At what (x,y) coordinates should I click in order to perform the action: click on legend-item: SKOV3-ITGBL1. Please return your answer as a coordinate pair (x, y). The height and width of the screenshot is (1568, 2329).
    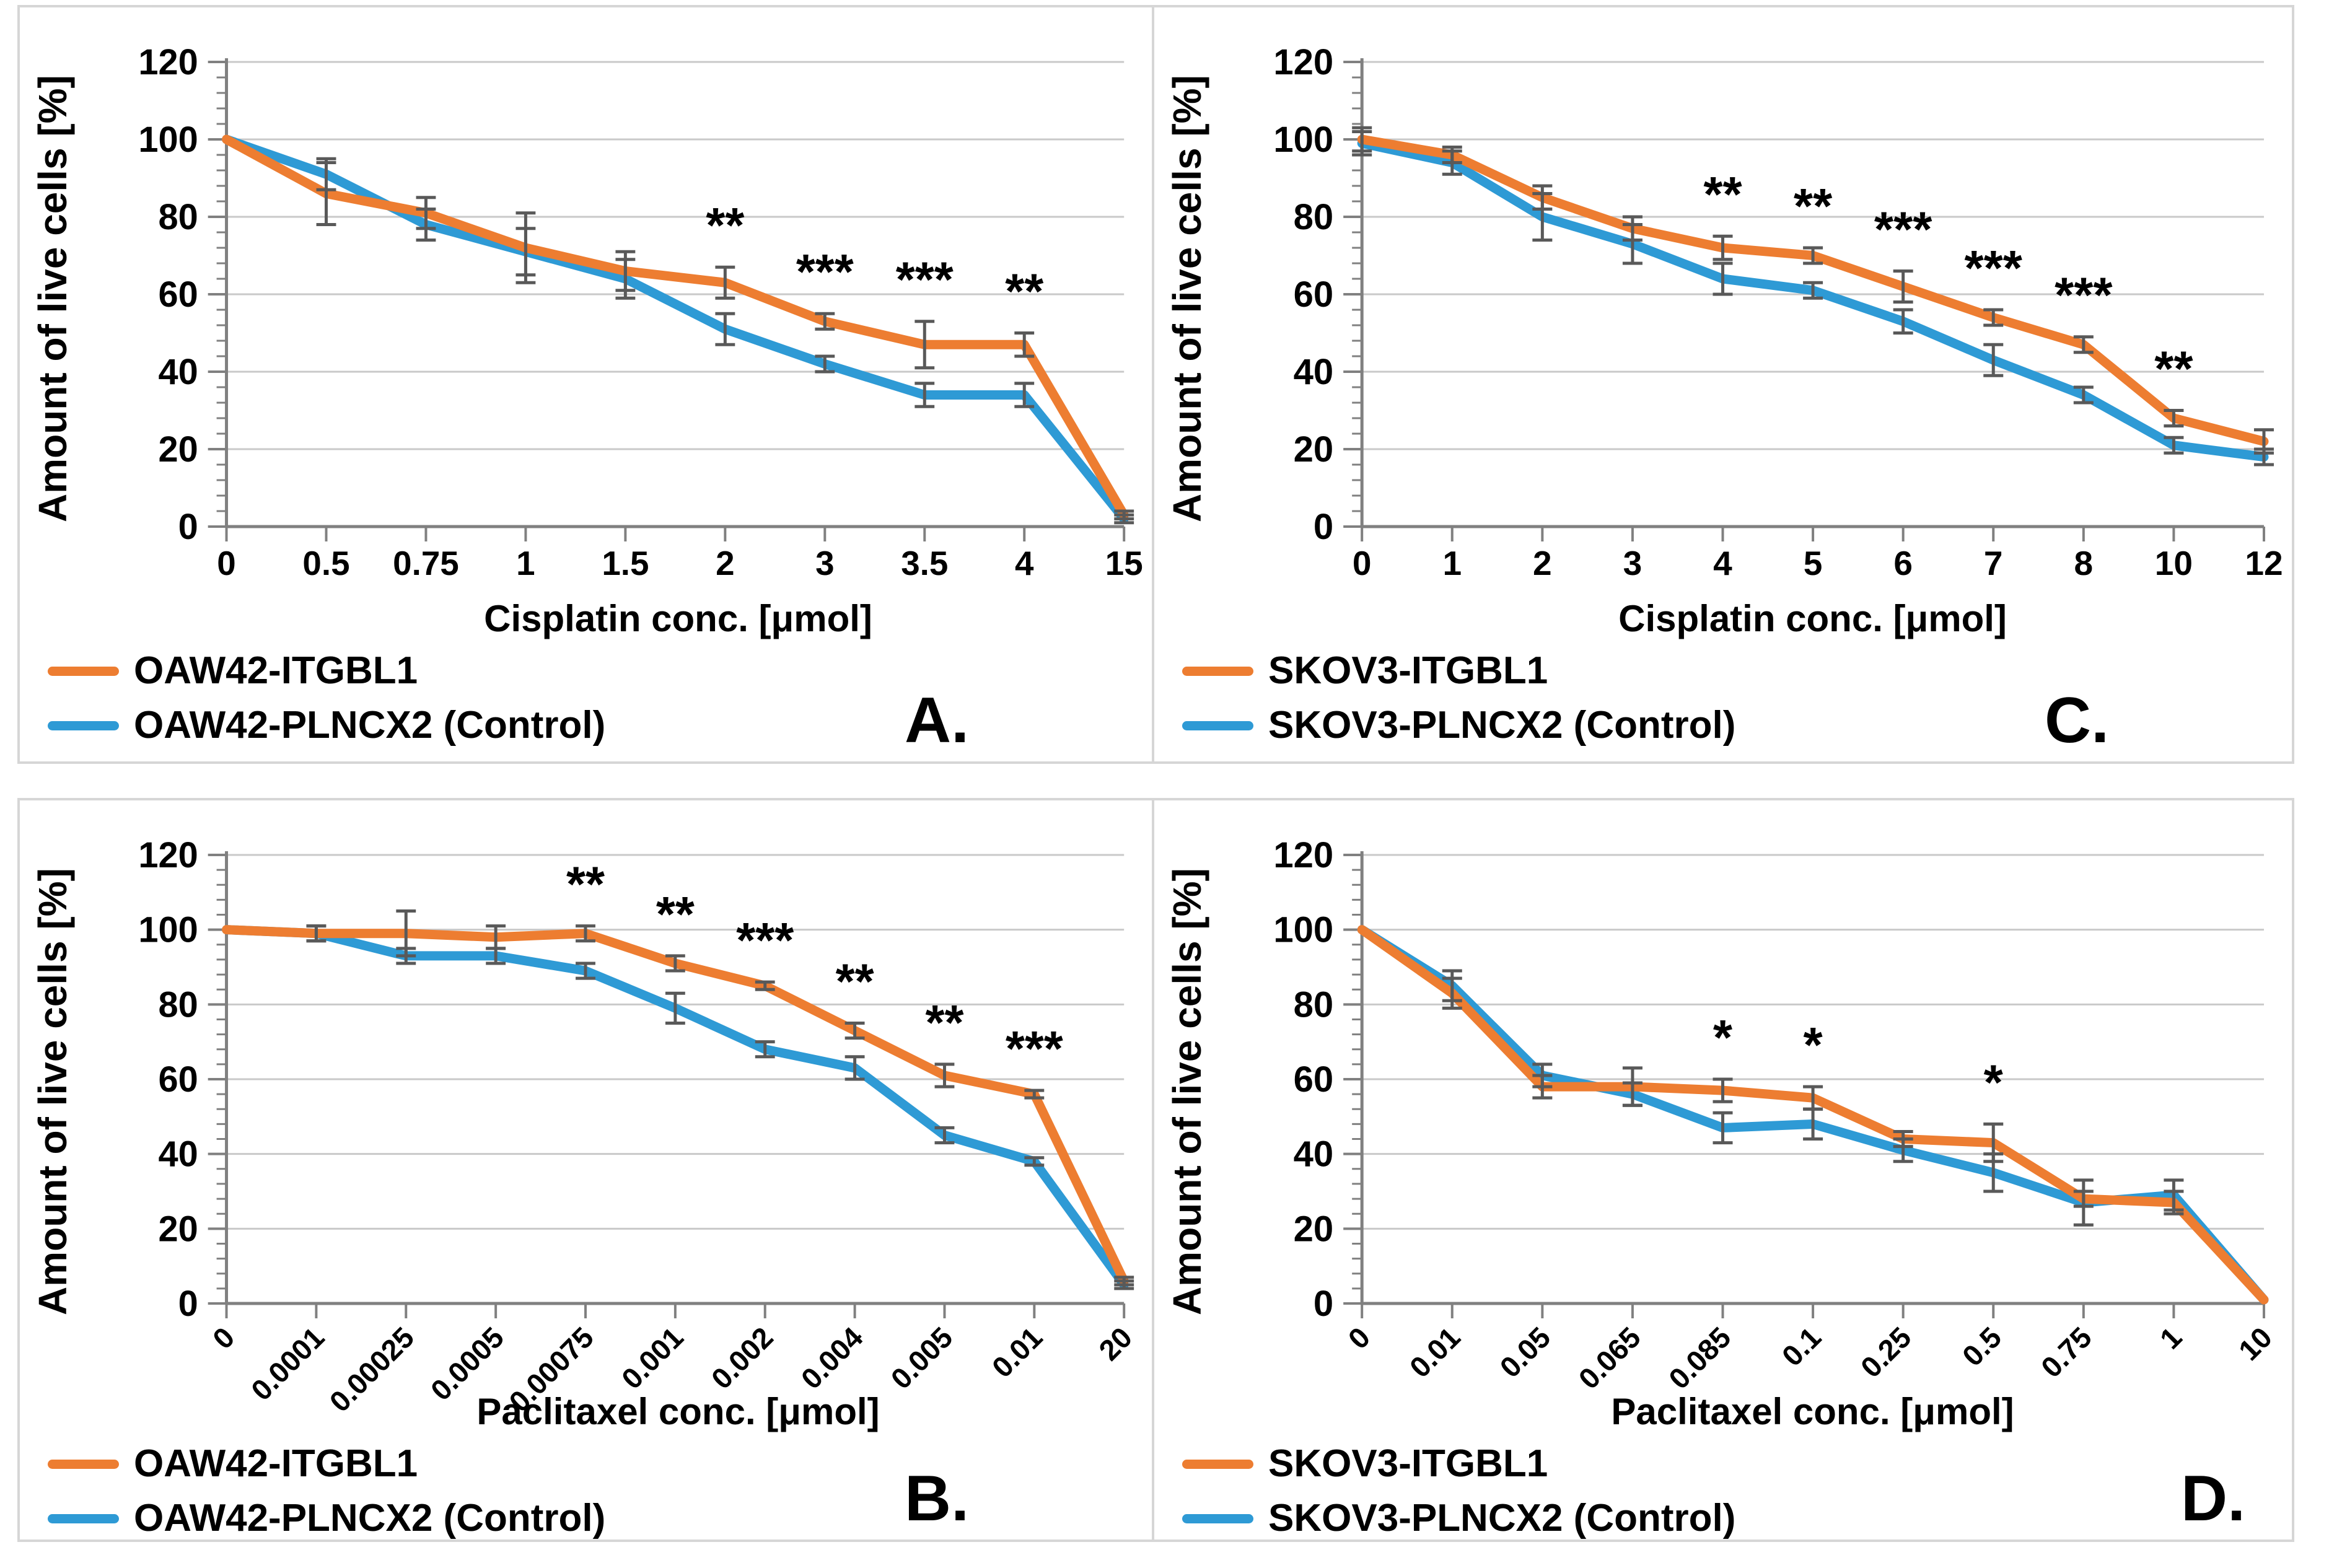
    Looking at the image, I should click on (1458, 1464).